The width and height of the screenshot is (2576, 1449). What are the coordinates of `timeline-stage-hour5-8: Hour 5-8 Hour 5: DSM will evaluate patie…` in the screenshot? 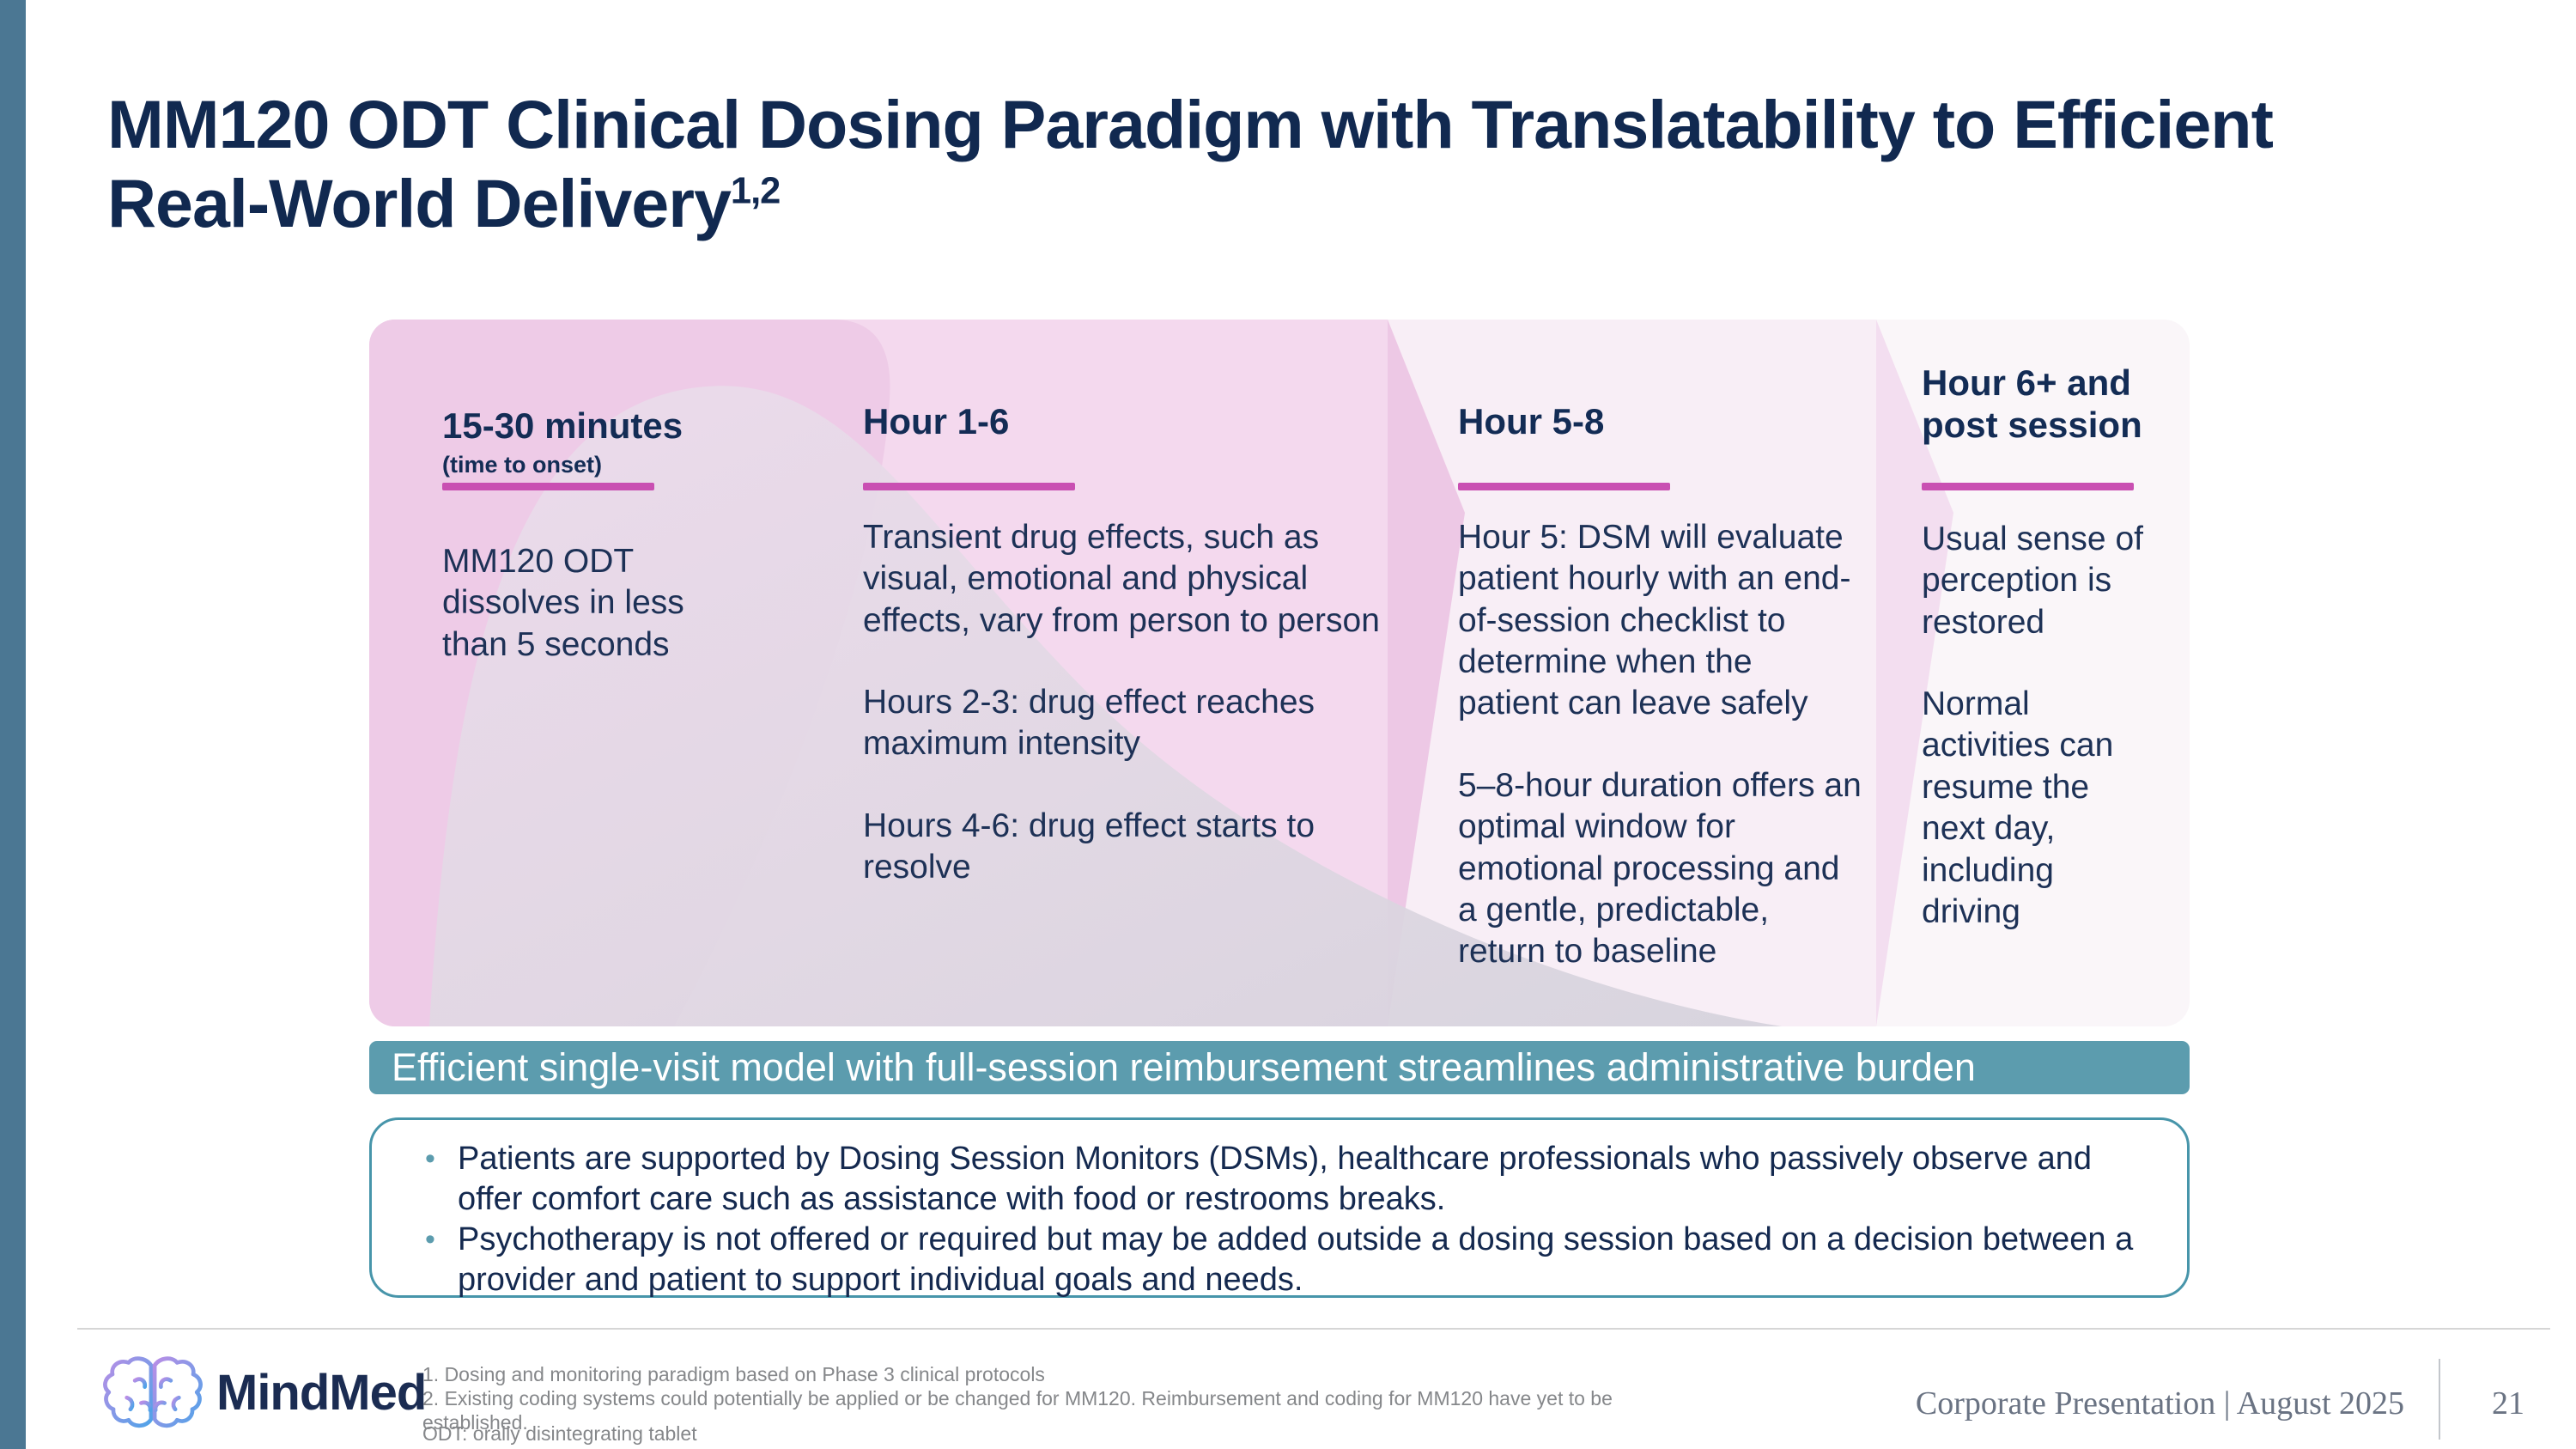 It's located at (1660, 673).